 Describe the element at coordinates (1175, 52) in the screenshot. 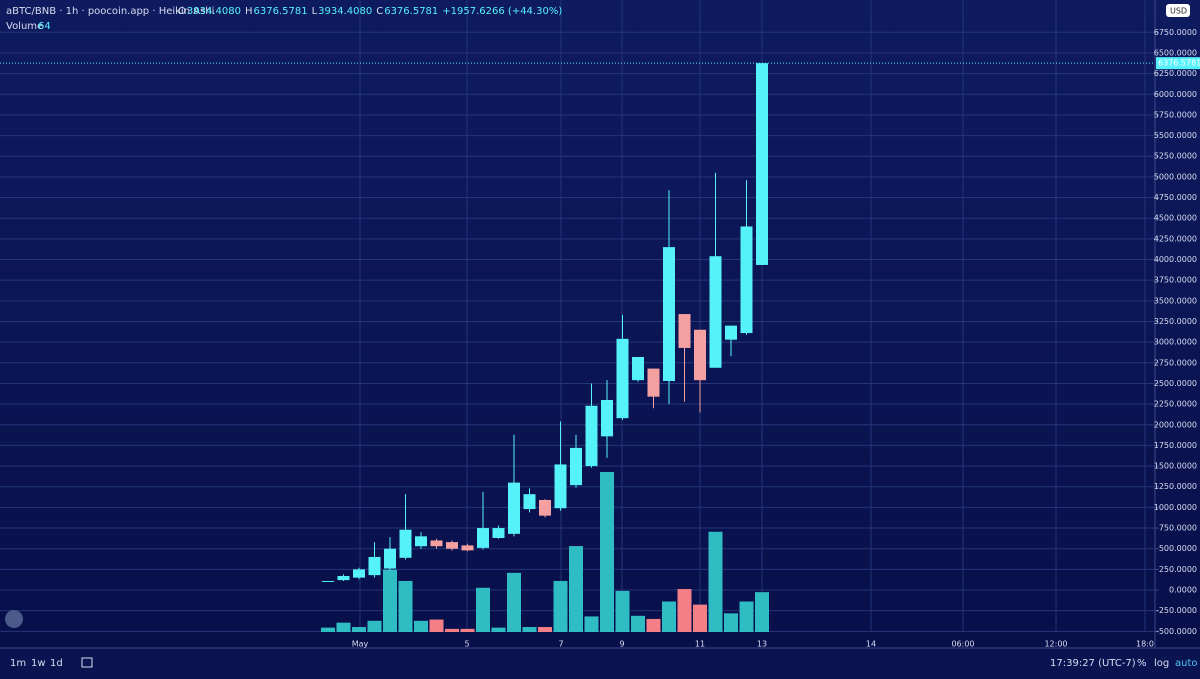

I see `y-tick-label: 6500.0000` at that location.